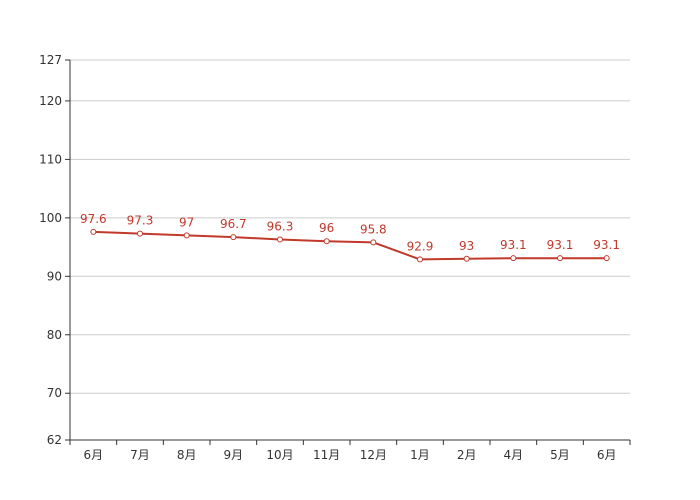 The width and height of the screenshot is (700, 500). I want to click on x-tick-label: 8月, so click(187, 455).